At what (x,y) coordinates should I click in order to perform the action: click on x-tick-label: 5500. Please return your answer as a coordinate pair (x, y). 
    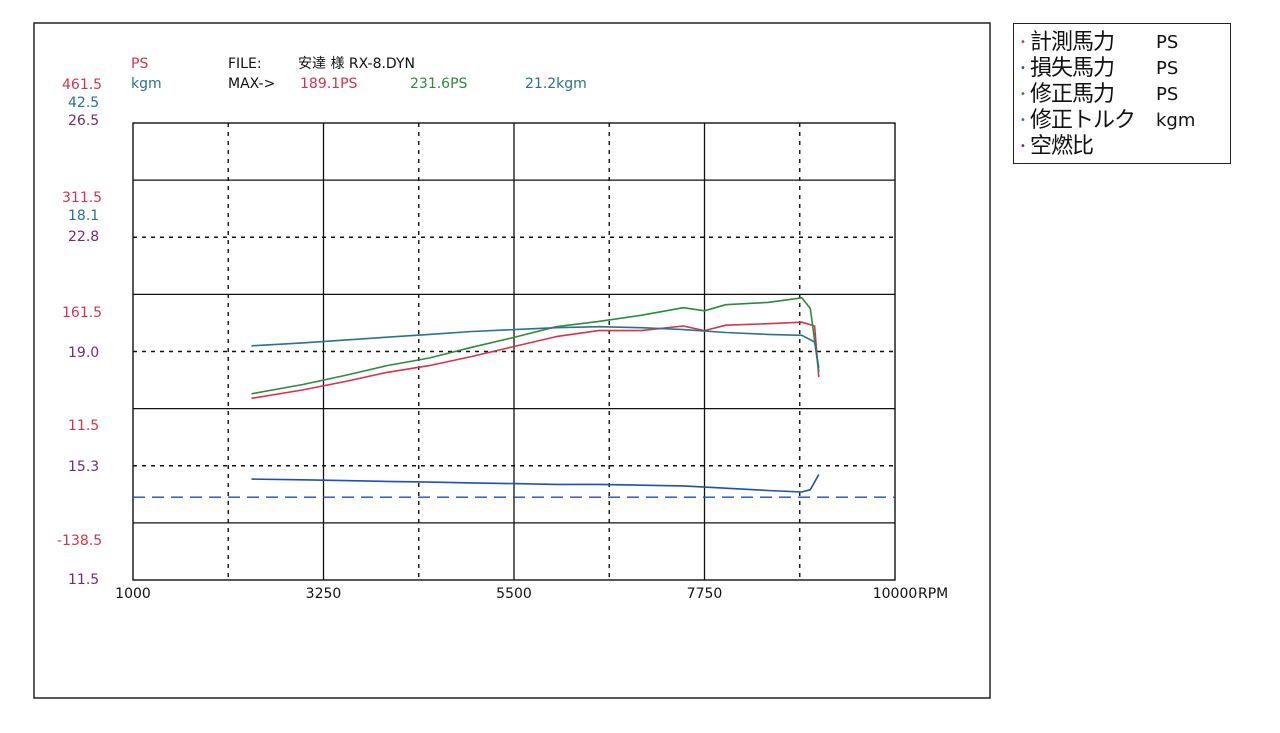
    Looking at the image, I should click on (514, 594).